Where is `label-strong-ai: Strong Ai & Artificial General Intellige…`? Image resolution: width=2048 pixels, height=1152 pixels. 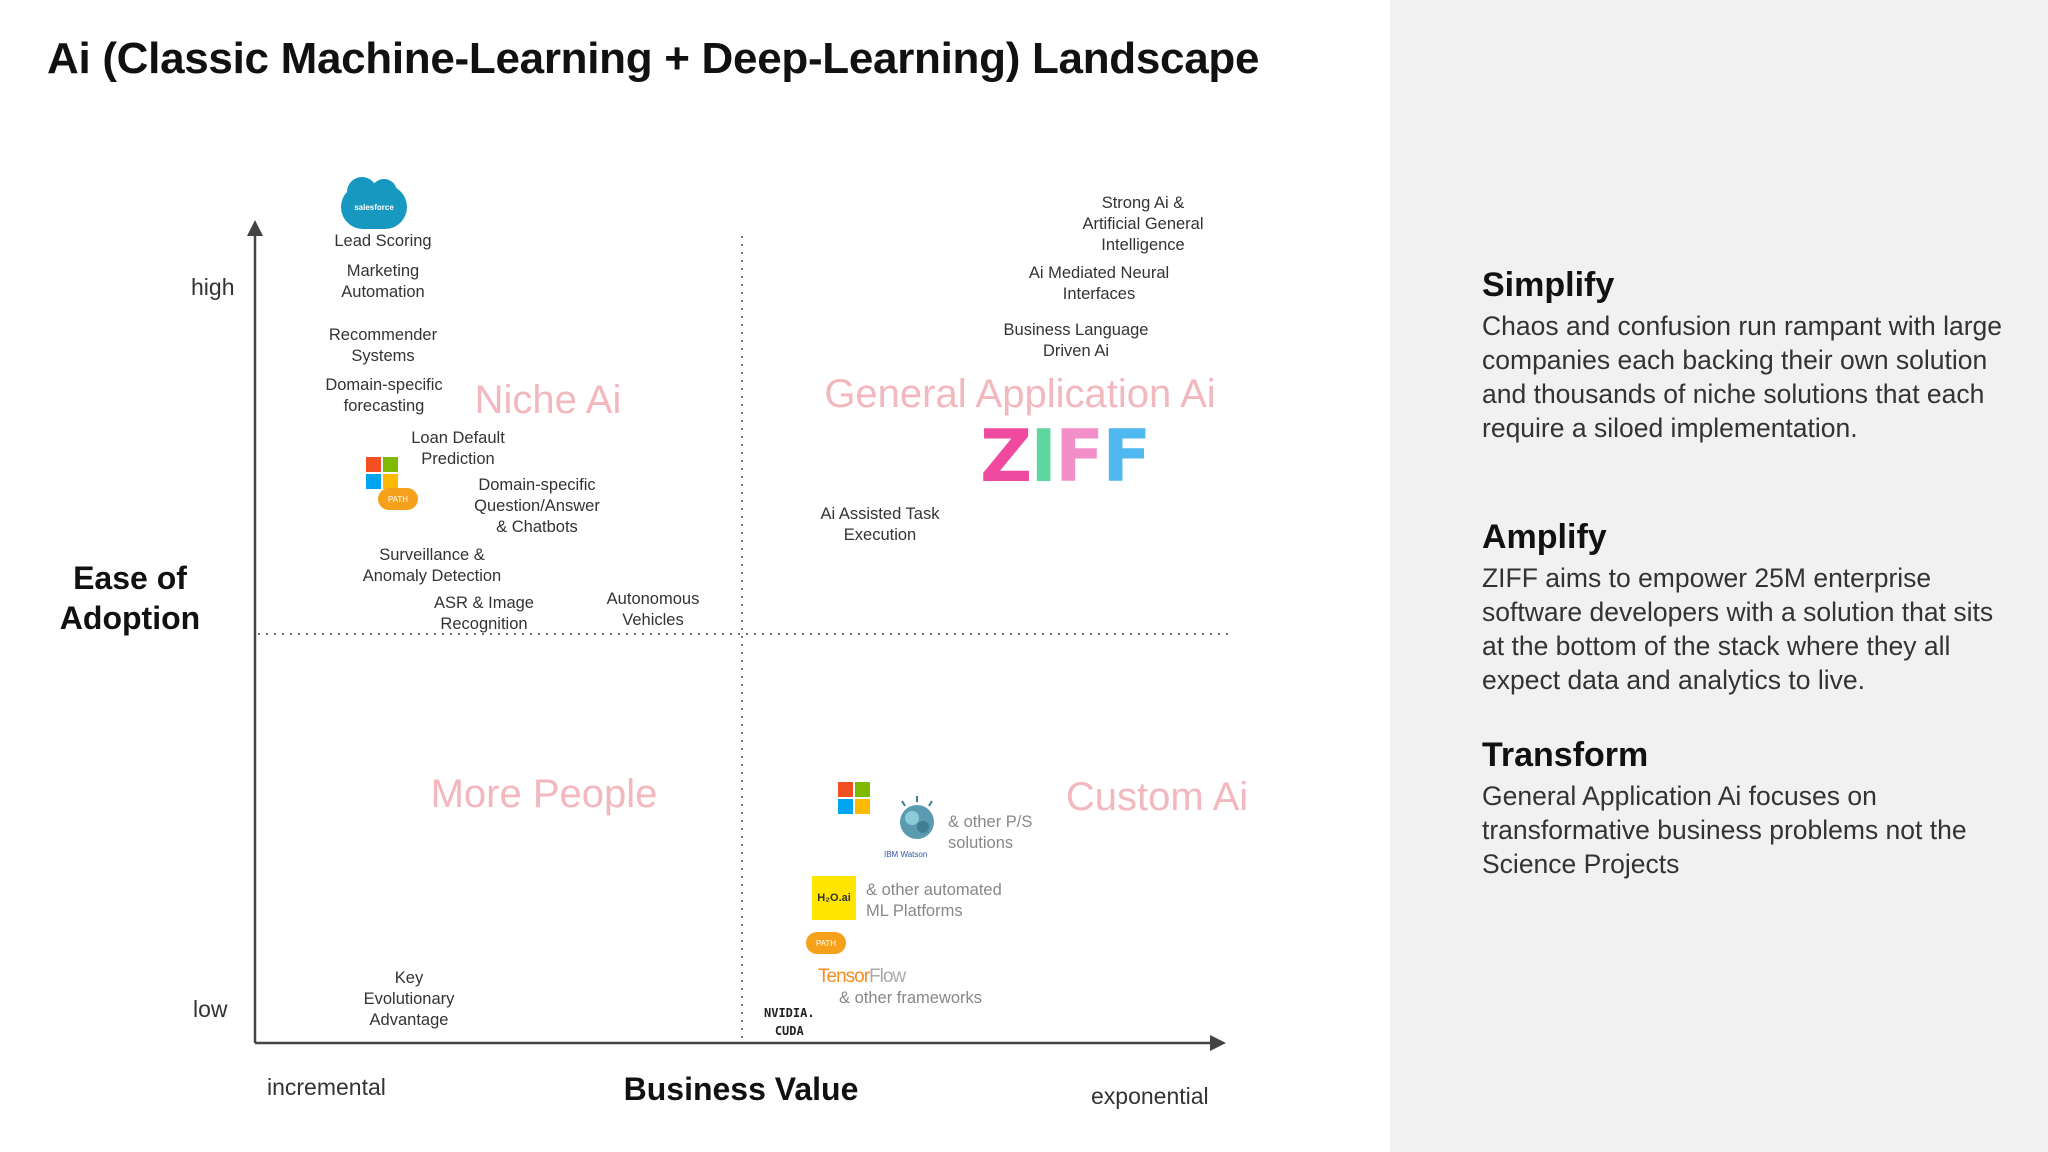
label-strong-ai: Strong Ai & Artificial General Intellige… is located at coordinates (1143, 224).